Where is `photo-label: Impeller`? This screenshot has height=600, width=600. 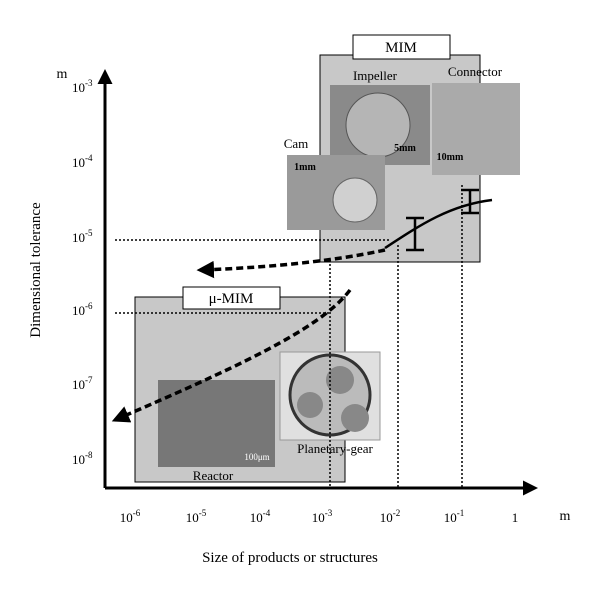 photo-label: Impeller is located at coordinates (375, 75).